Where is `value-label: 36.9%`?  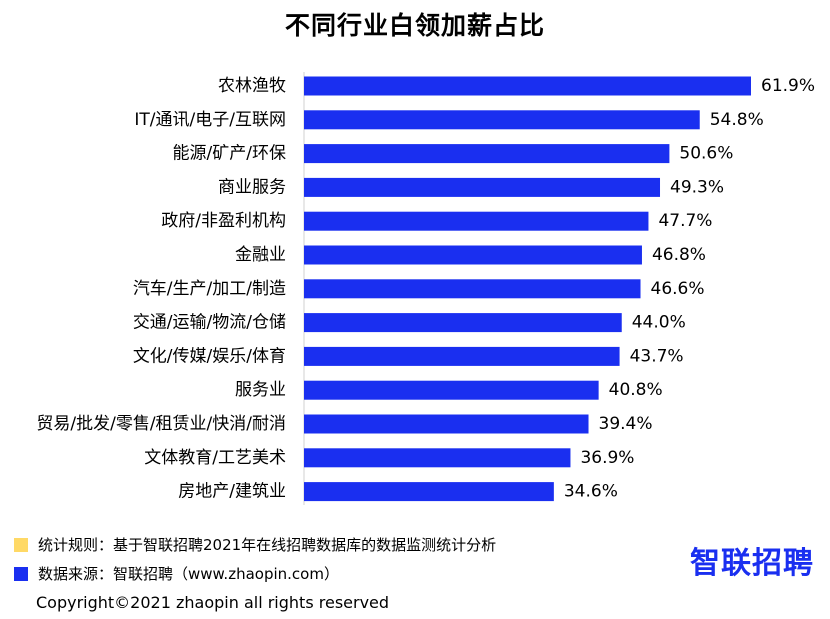
value-label: 36.9% is located at coordinates (607, 458).